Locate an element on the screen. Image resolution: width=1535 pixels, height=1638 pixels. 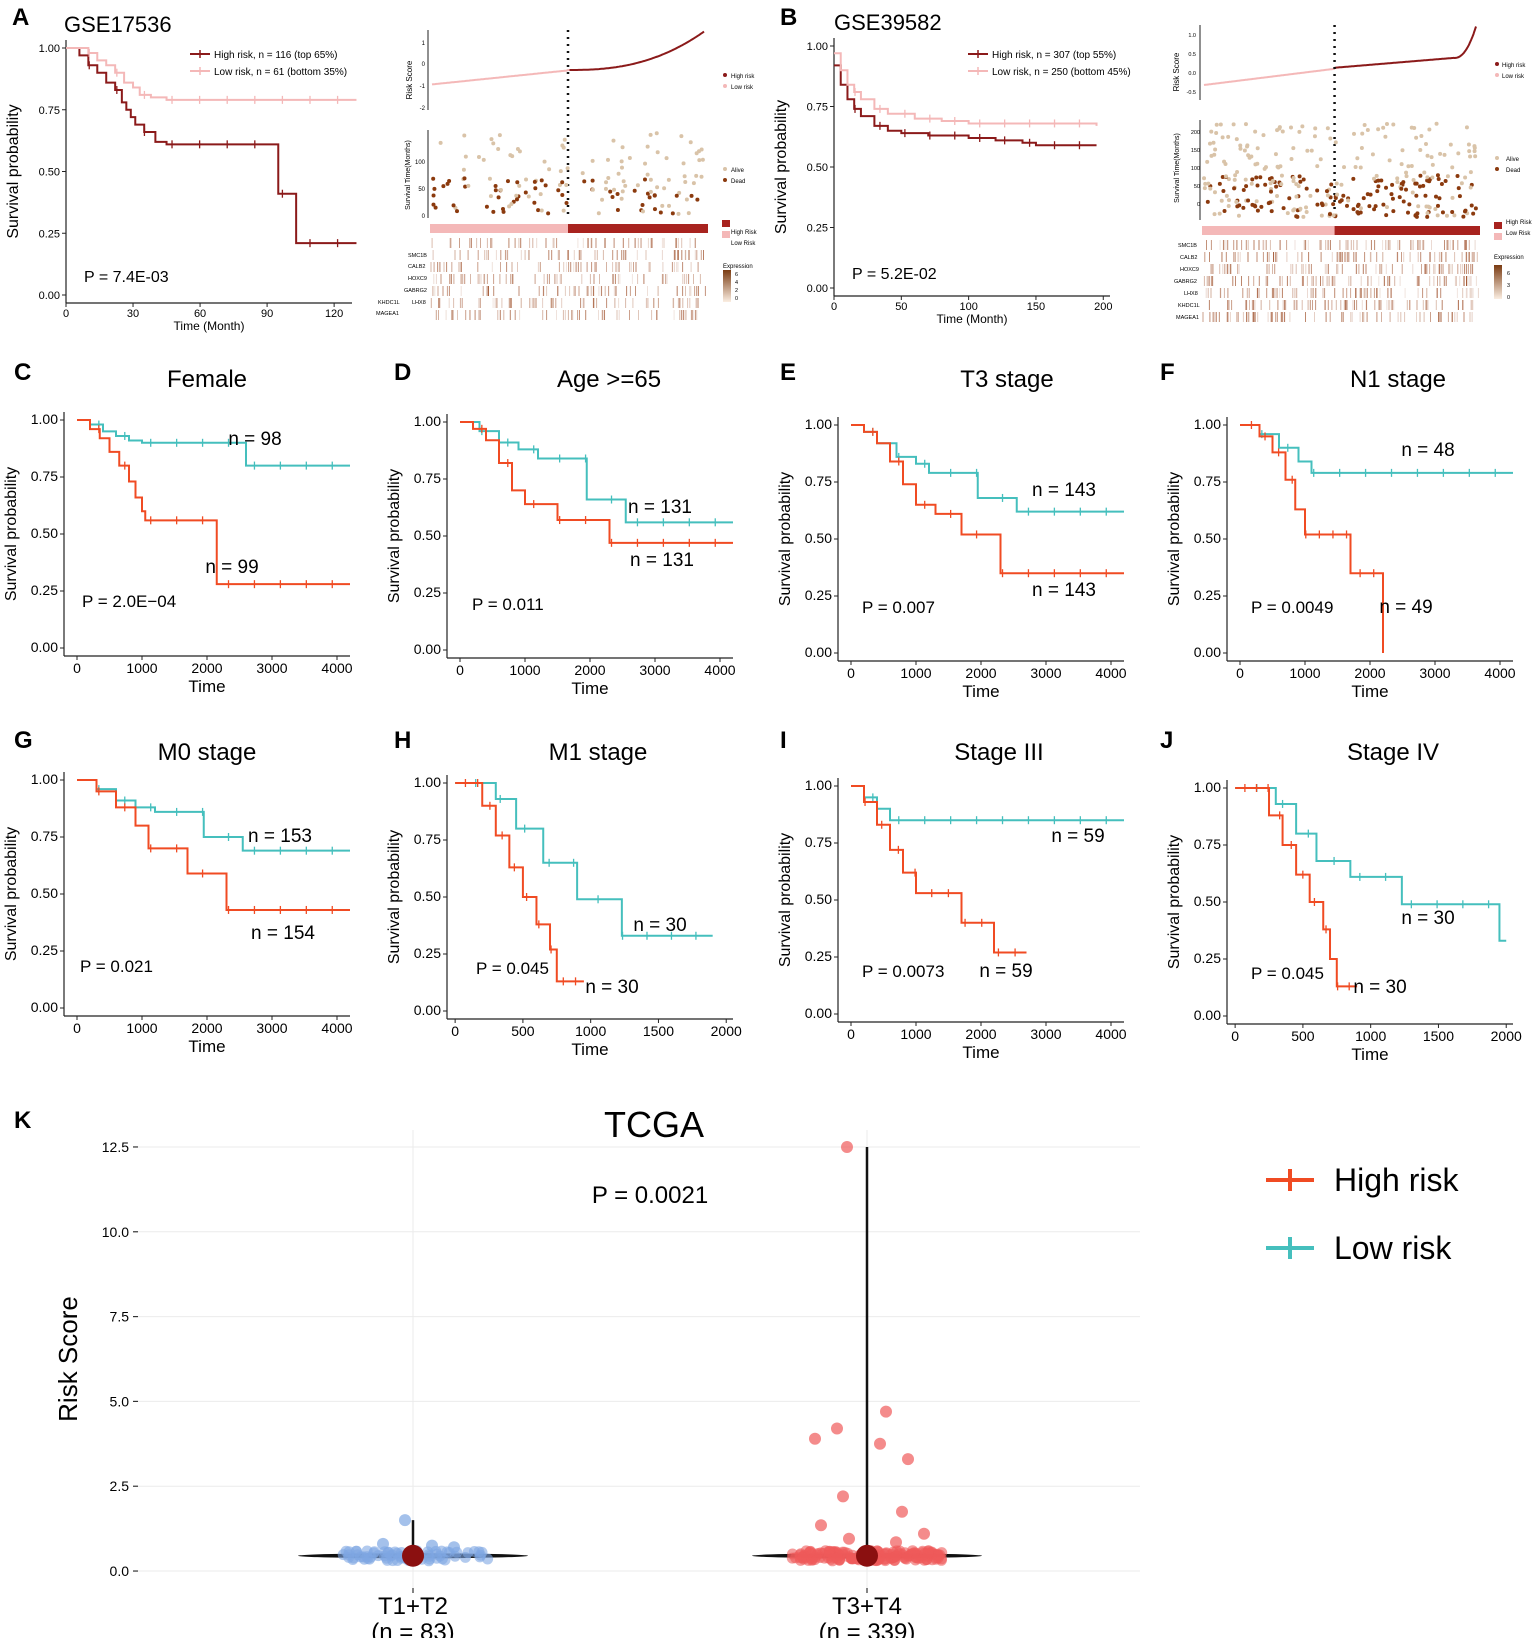
panel-pvalue: P = 0.0049 is located at coordinates (1292, 607).